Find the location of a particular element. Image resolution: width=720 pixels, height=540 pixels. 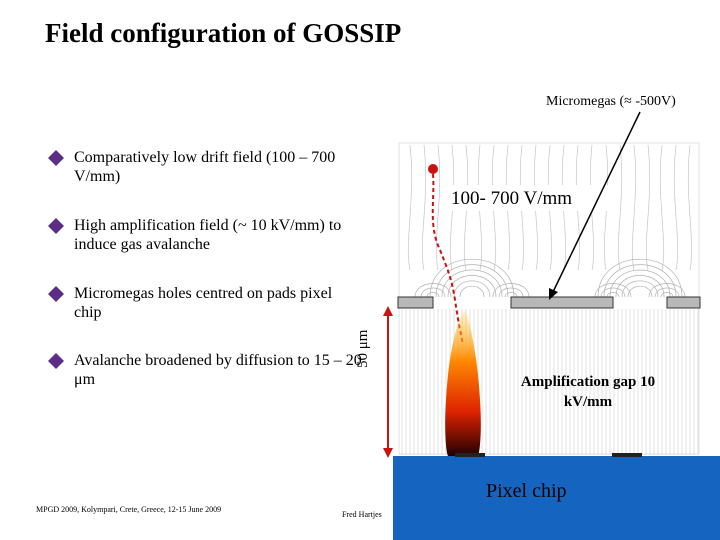

author-footer: Fred Hartjes is located at coordinates (362, 514).